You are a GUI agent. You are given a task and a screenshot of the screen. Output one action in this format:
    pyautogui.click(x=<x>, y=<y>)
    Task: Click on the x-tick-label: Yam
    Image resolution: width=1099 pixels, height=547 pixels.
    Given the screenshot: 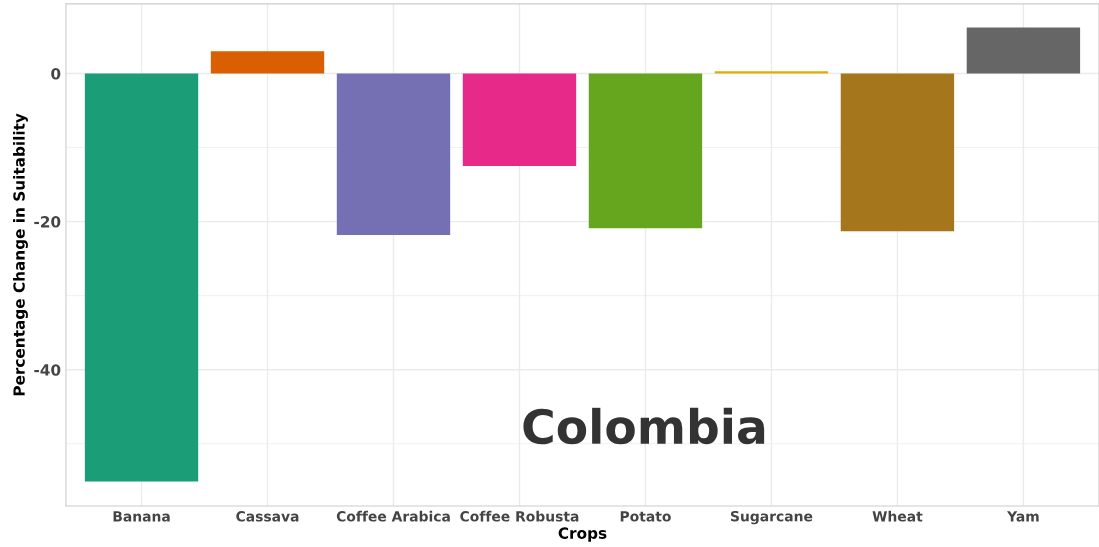 What is the action you would take?
    pyautogui.click(x=1022, y=516)
    